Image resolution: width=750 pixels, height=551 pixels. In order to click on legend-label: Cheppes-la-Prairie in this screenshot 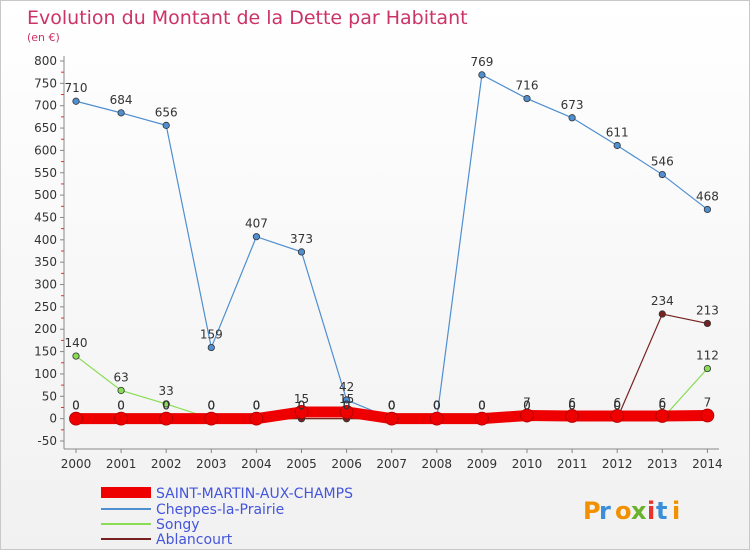, I will do `click(220, 510)`.